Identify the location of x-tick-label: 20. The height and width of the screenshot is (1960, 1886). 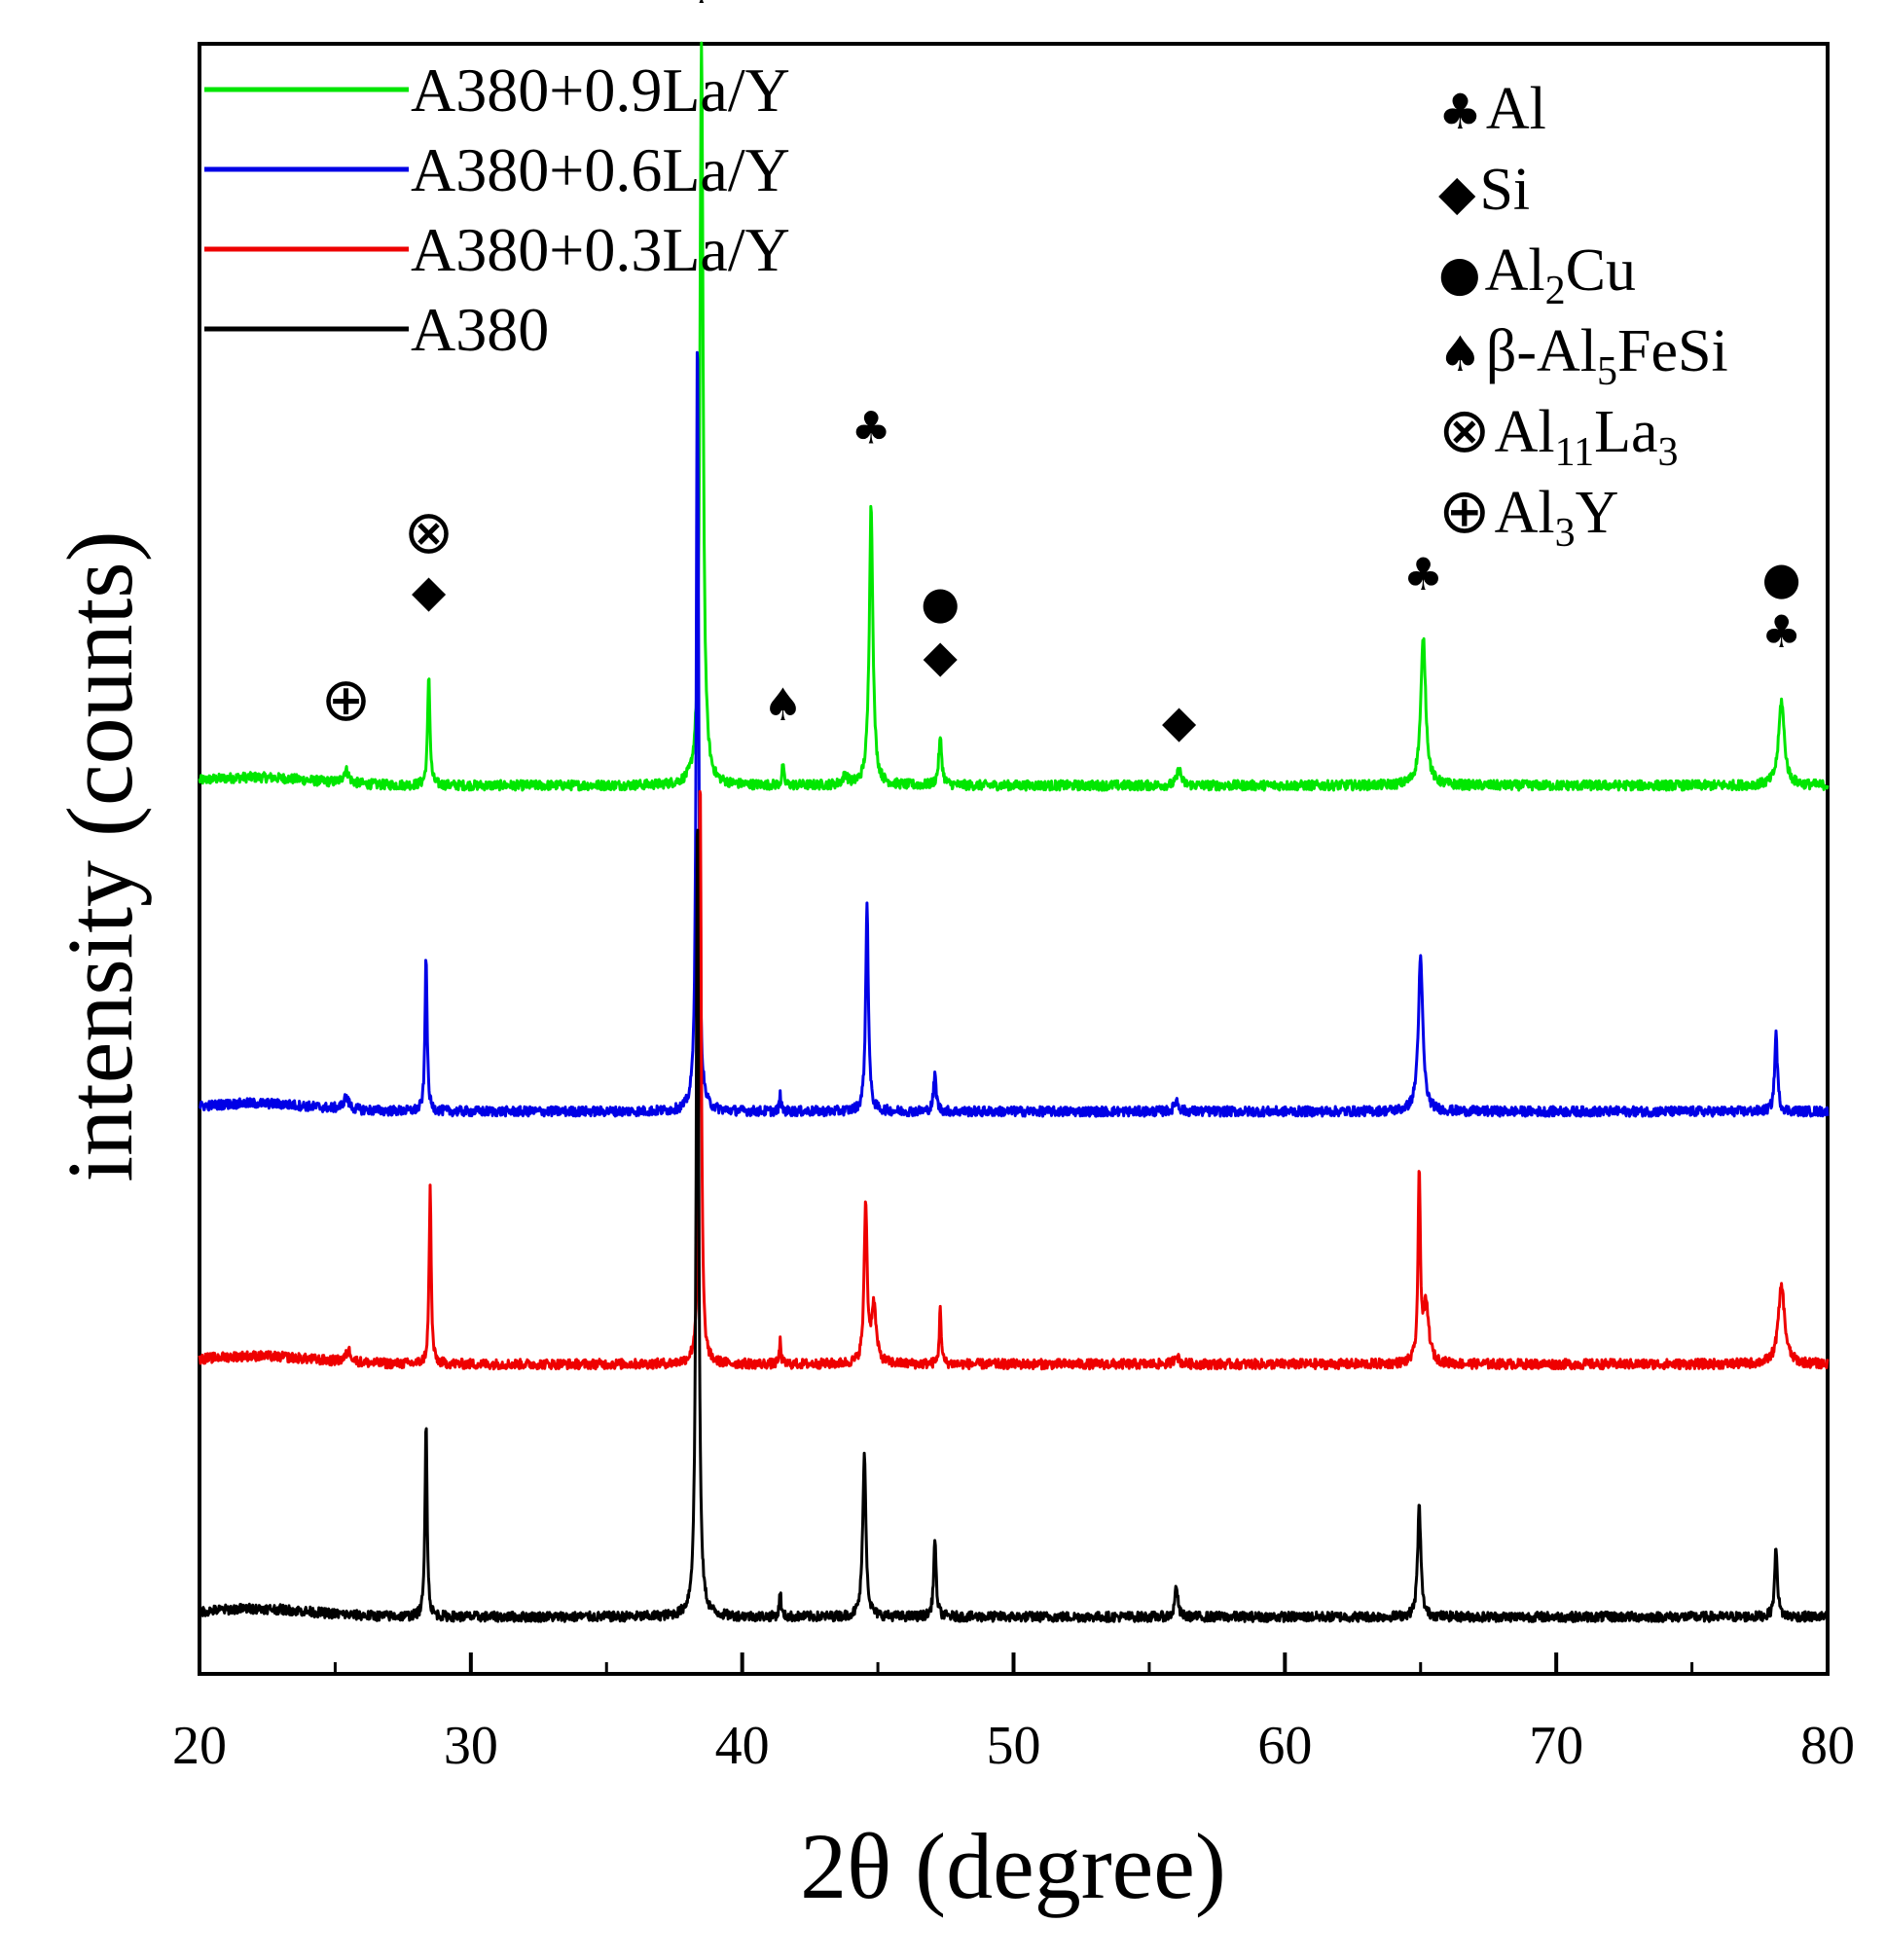
(199, 1746).